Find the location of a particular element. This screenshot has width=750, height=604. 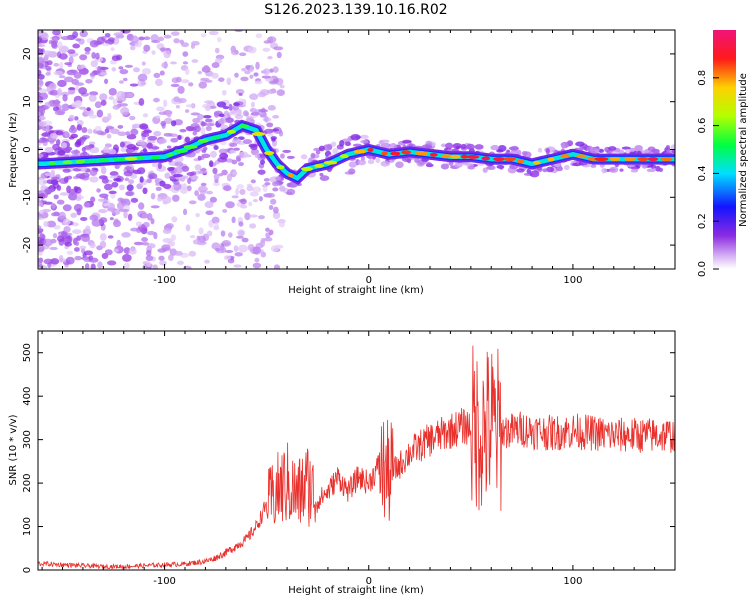

spectrogram-y-tick-label: -20 is located at coordinates (27, 245).